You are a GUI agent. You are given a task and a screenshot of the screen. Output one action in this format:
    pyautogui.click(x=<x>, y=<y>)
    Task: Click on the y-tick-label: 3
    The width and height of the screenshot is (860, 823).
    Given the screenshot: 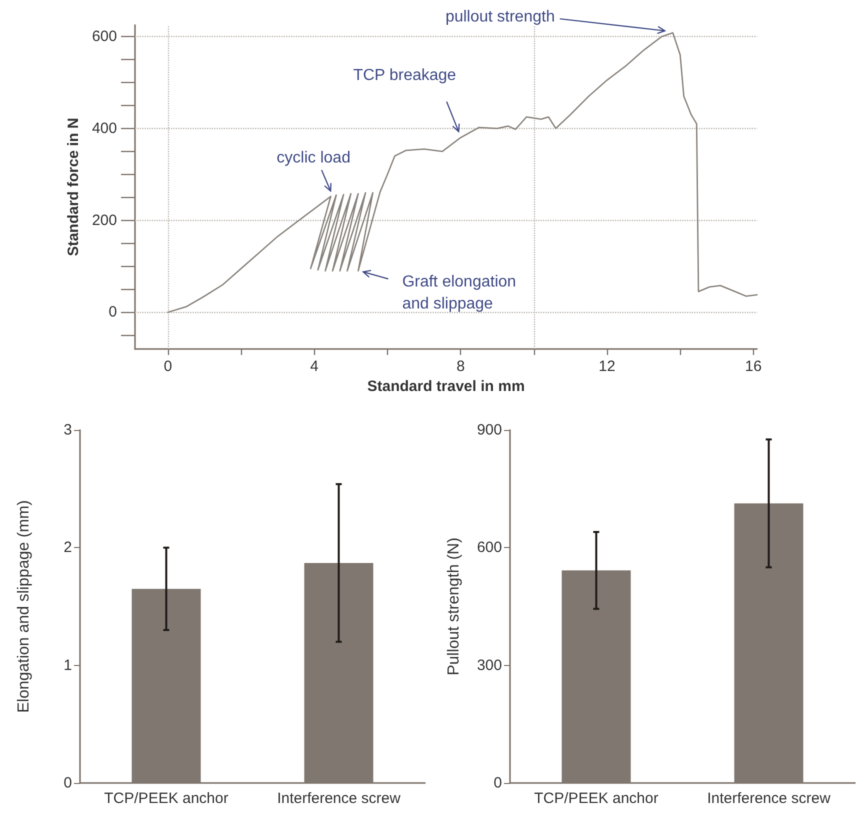 What is the action you would take?
    pyautogui.click(x=68, y=430)
    